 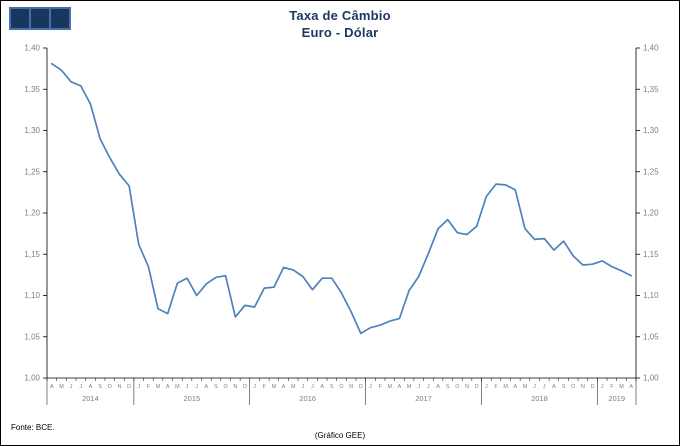 What do you see at coordinates (90, 398) in the screenshot?
I see `svg-text: 2014` at bounding box center [90, 398].